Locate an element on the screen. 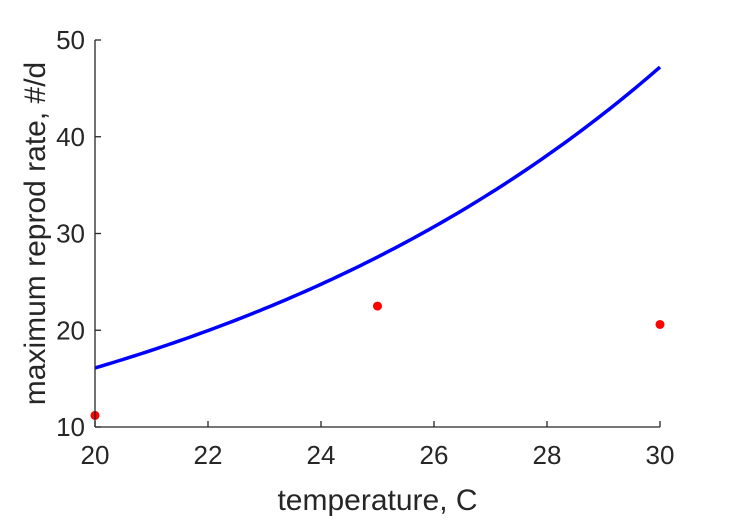  y-tick-label: 30 is located at coordinates (70, 234).